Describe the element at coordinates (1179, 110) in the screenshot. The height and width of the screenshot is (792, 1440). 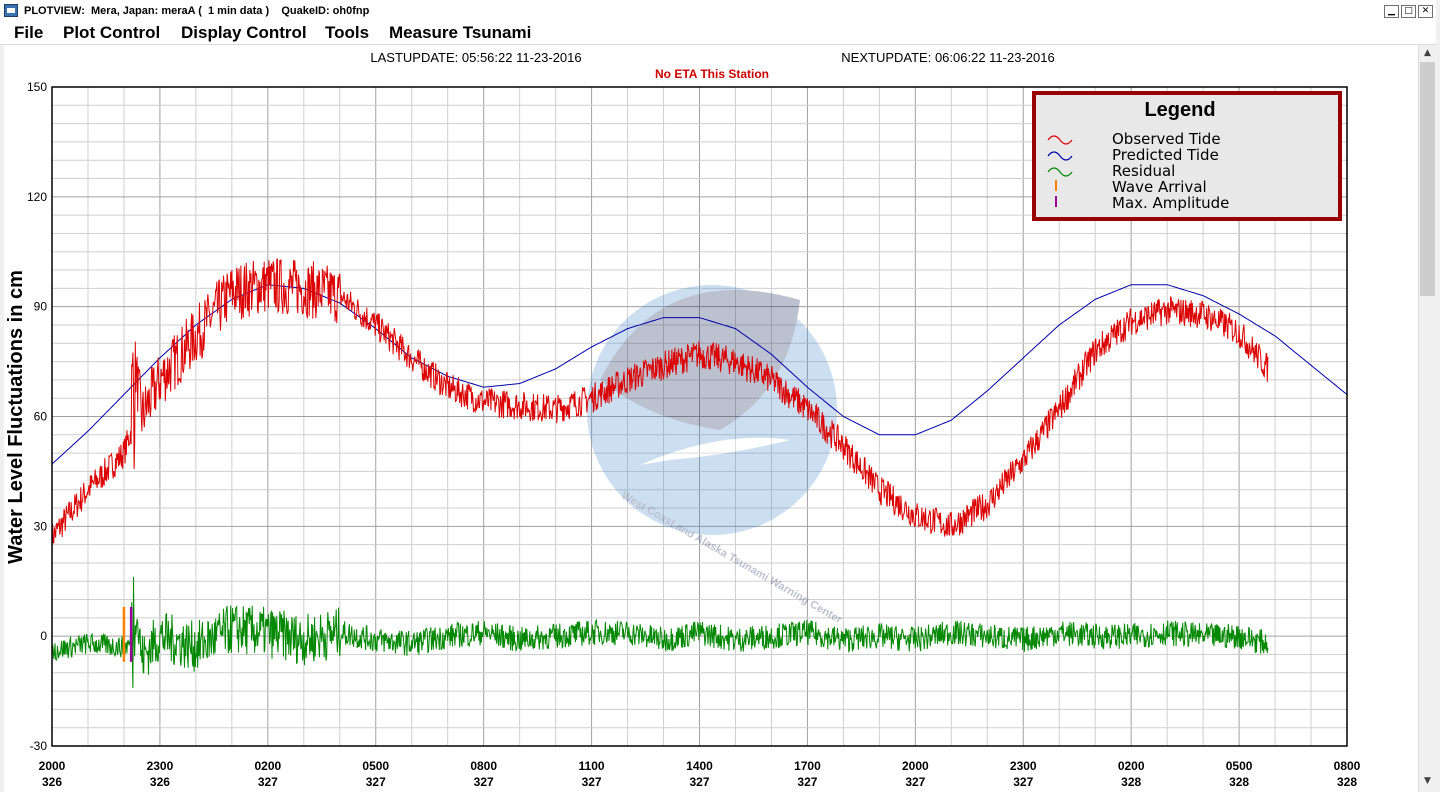
I see `legend-title: Legend` at that location.